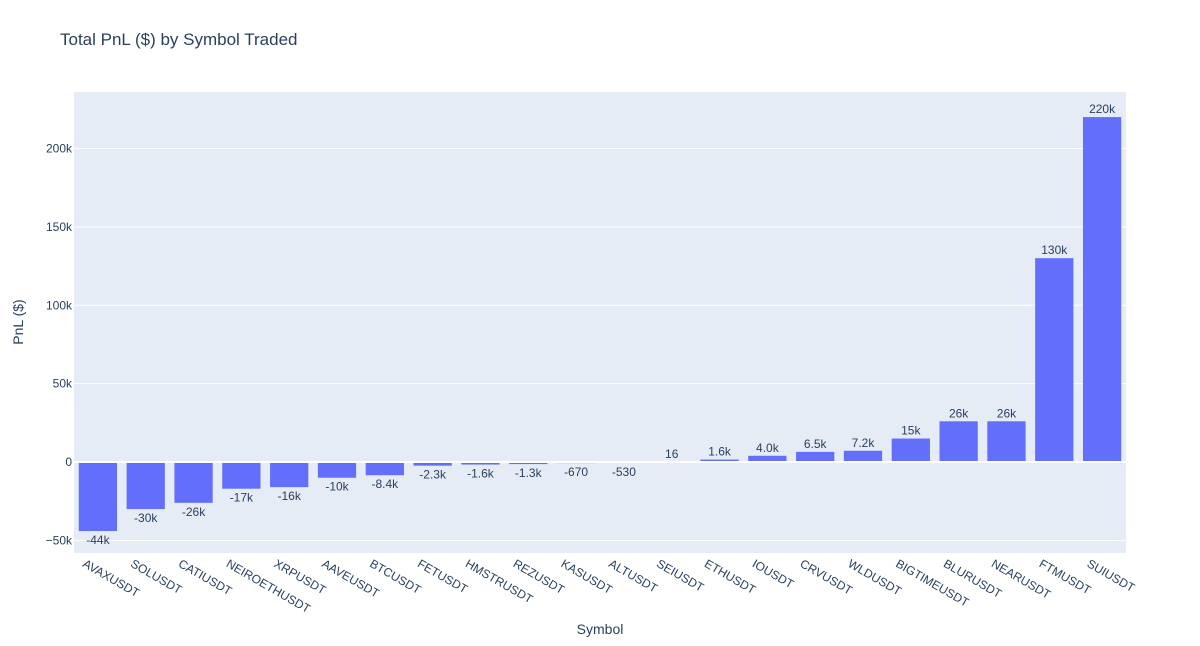 The width and height of the screenshot is (1200, 646). Describe the element at coordinates (730, 576) in the screenshot. I see `x-tick-label: ETHUSDT` at that location.